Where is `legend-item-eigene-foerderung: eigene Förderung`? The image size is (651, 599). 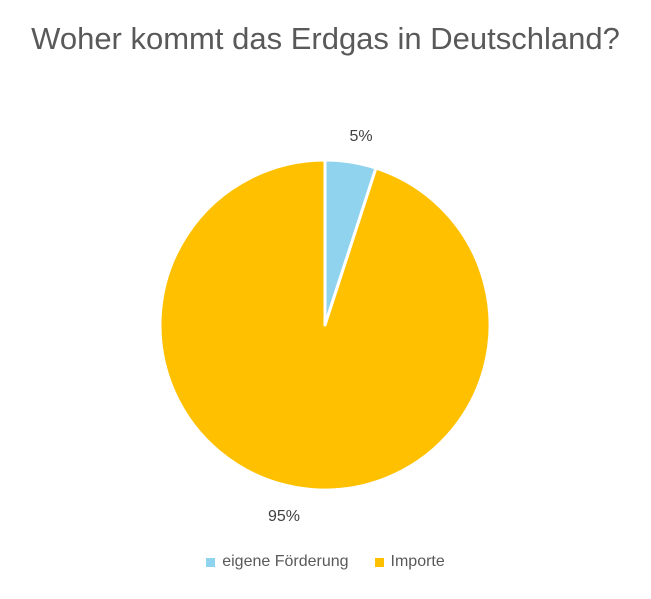
legend-item-eigene-foerderung: eigene Förderung is located at coordinates (277, 562).